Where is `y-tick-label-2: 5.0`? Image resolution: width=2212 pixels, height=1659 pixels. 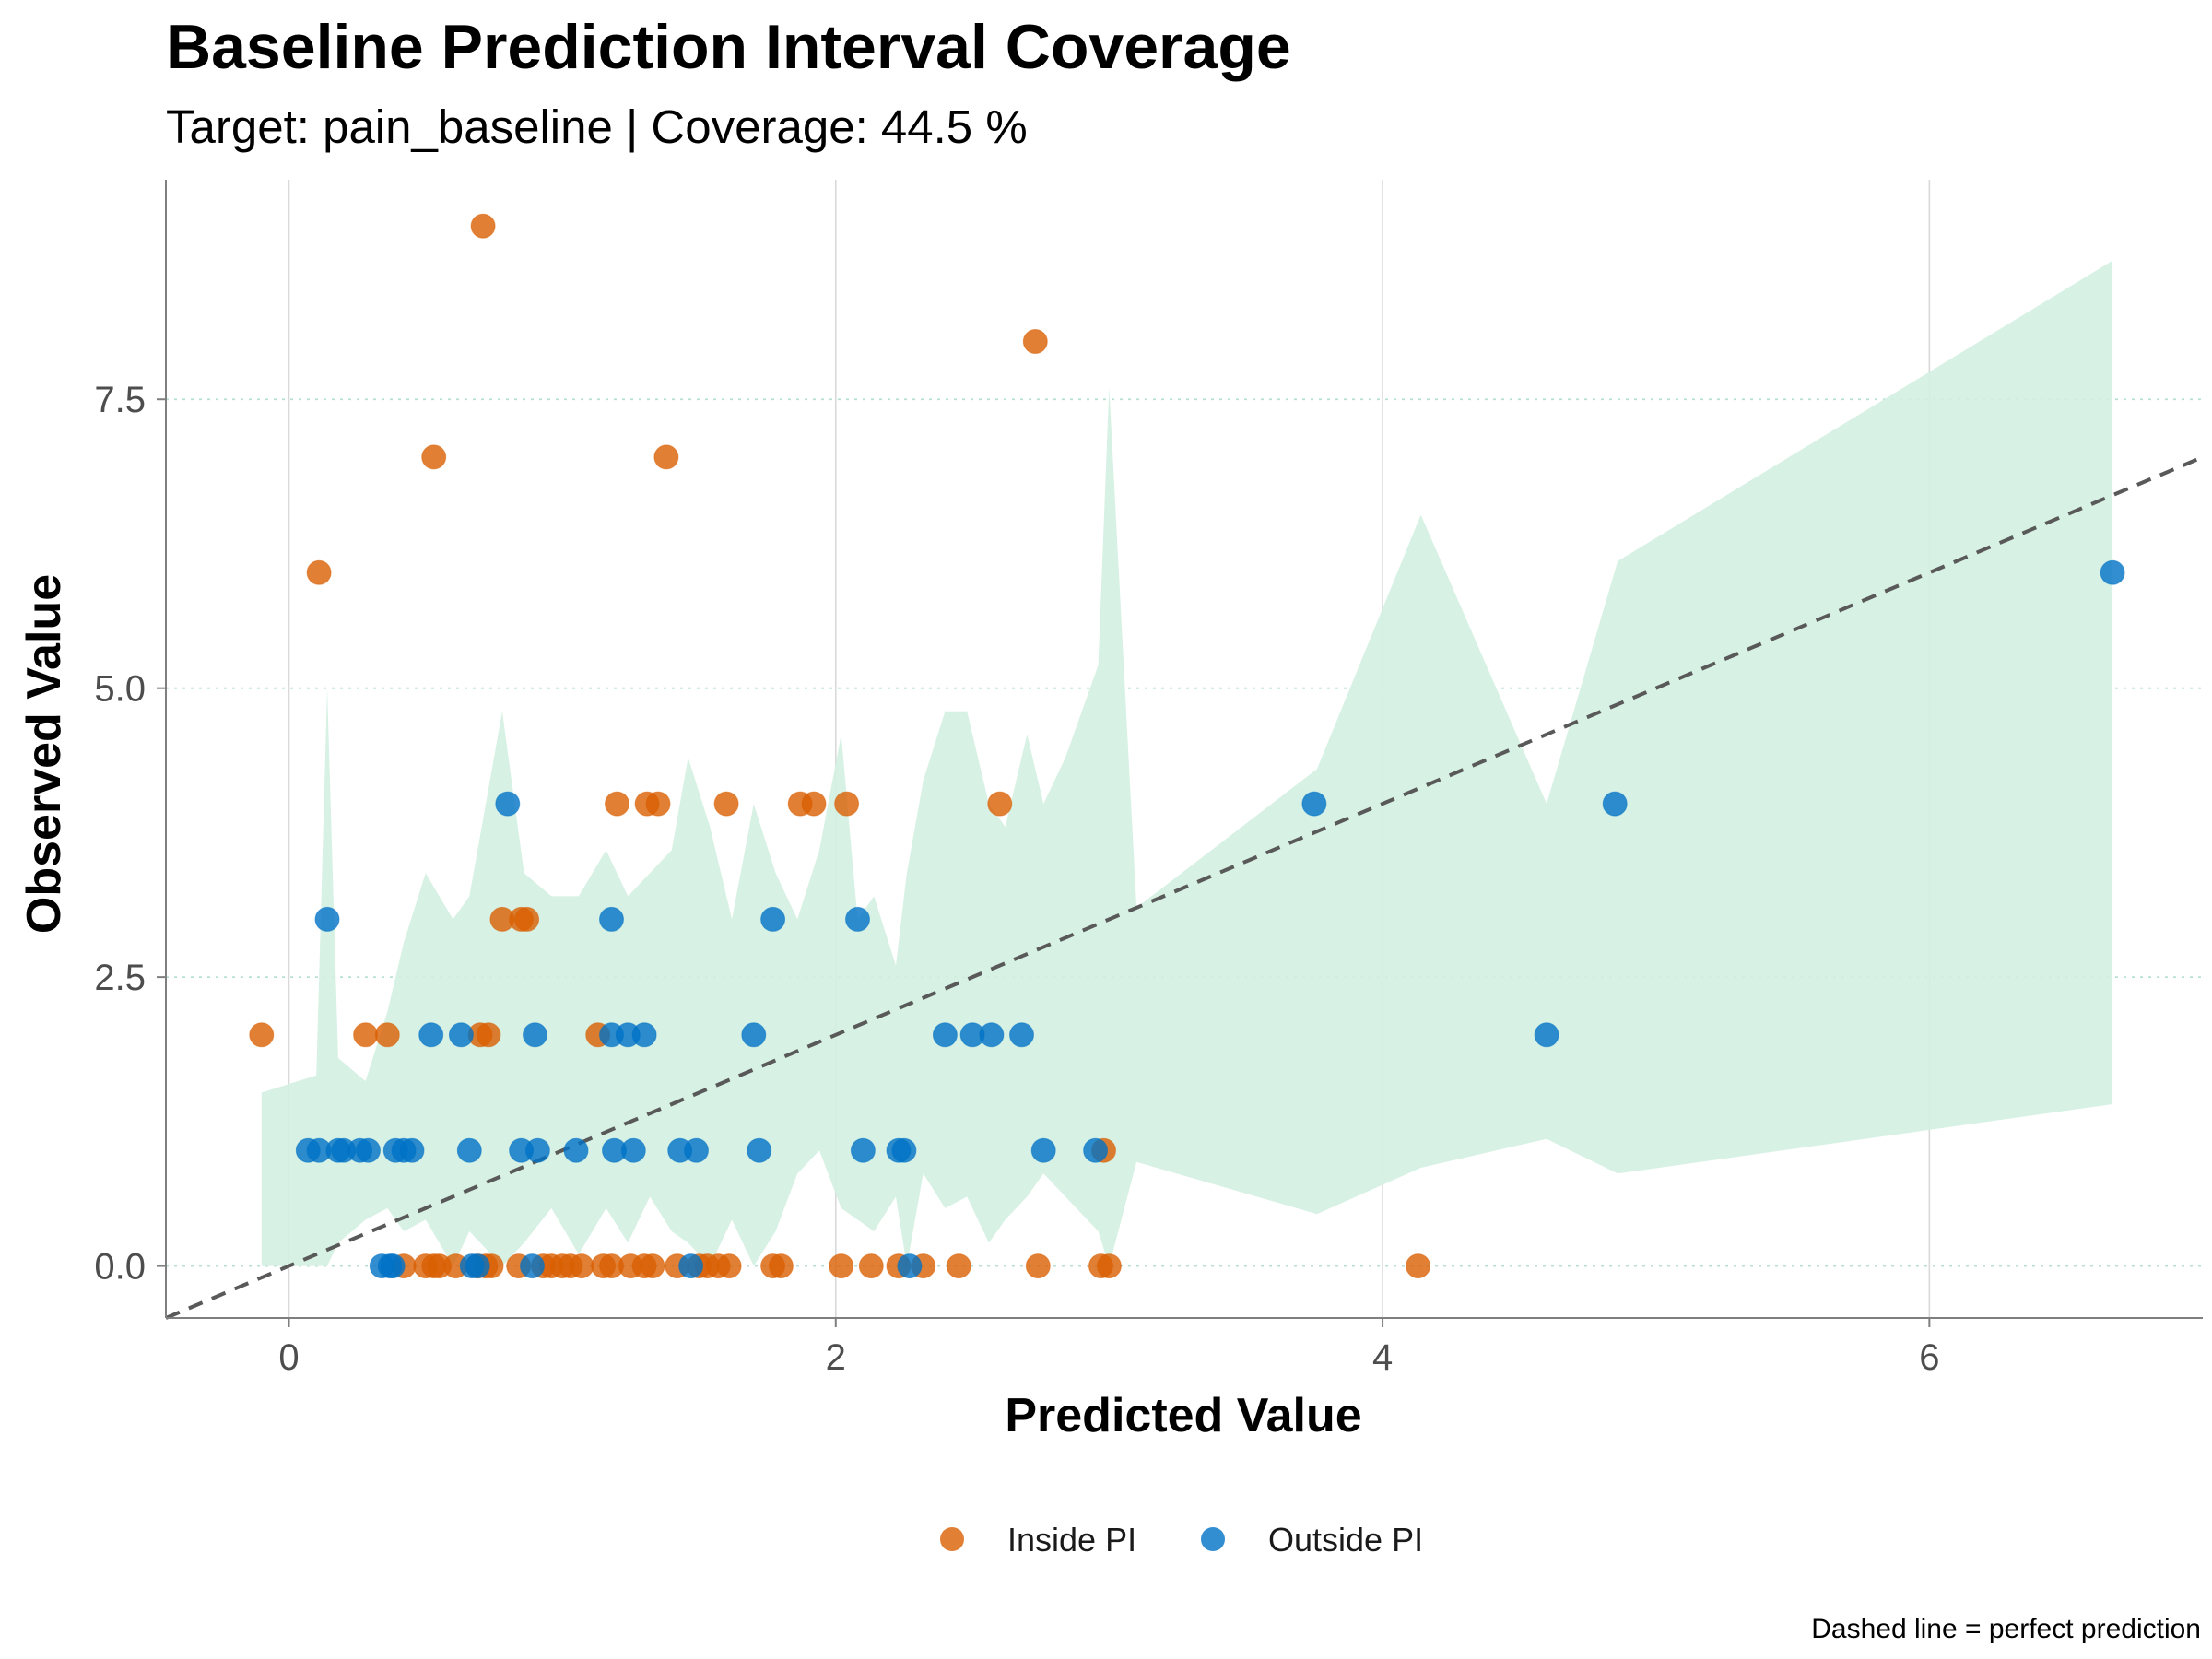
y-tick-label-2: 5.0 is located at coordinates (120, 689).